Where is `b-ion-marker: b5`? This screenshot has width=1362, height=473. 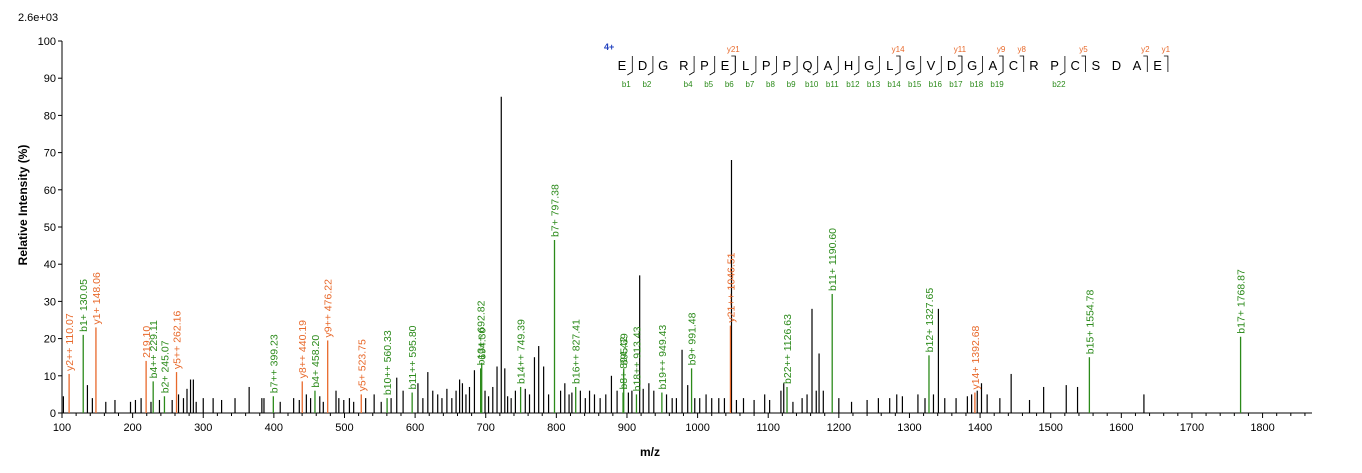 b-ion-marker: b5 is located at coordinates (708, 84).